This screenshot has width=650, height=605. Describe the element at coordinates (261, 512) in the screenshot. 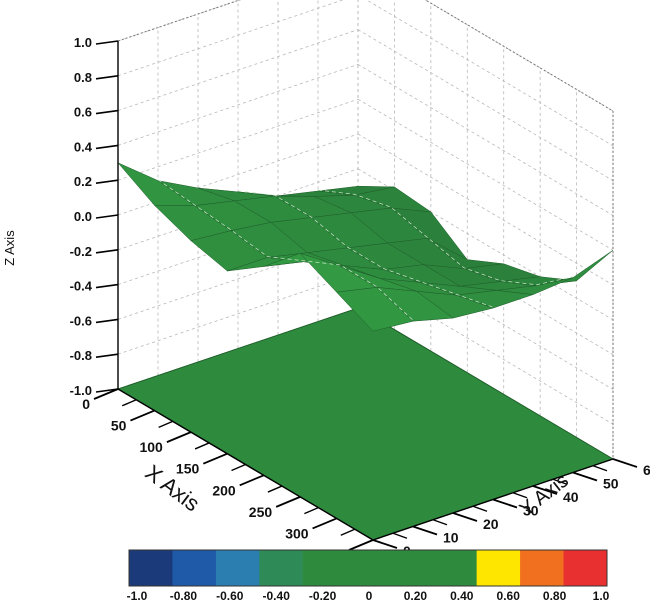

I see `x-tick-label: 250` at that location.